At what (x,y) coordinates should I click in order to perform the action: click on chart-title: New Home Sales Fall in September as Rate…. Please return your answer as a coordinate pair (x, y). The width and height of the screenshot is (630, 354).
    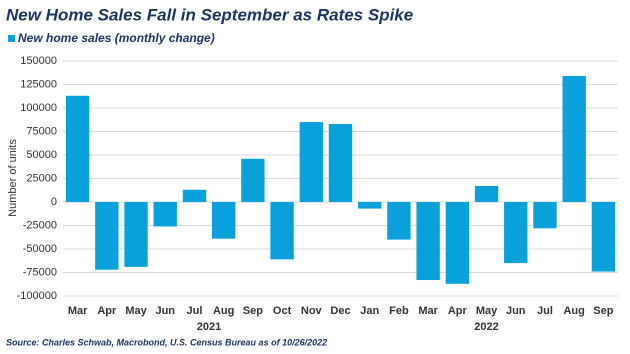
    Looking at the image, I should click on (209, 14).